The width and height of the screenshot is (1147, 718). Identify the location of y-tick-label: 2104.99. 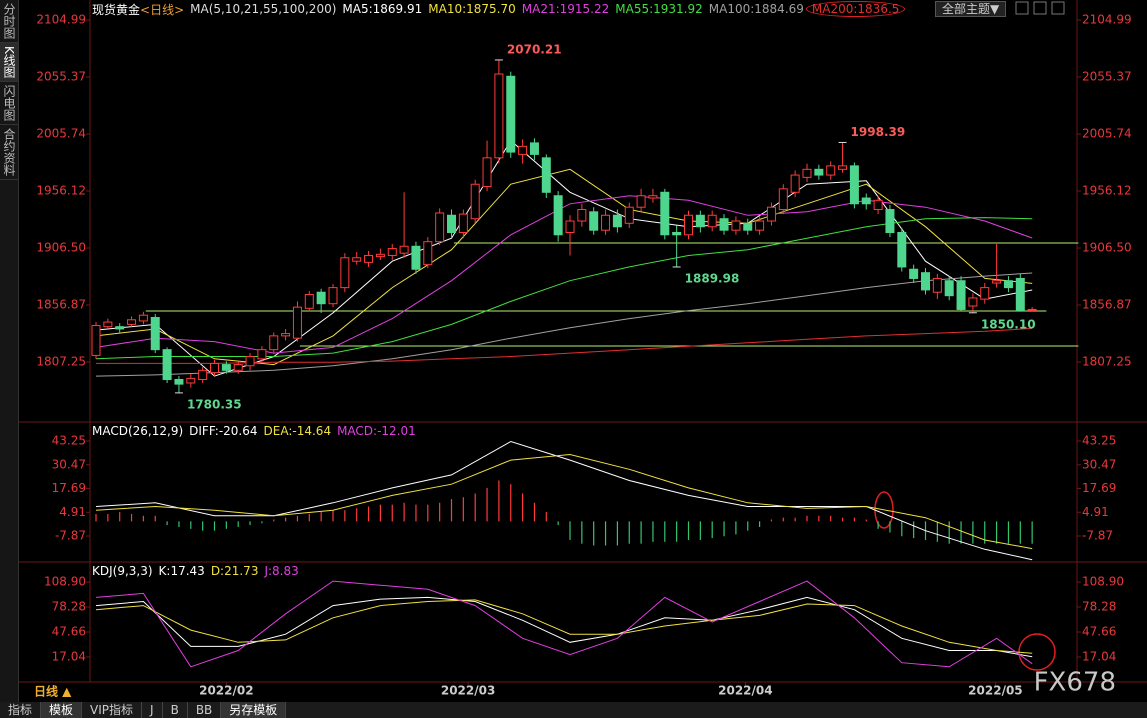
(1107, 19).